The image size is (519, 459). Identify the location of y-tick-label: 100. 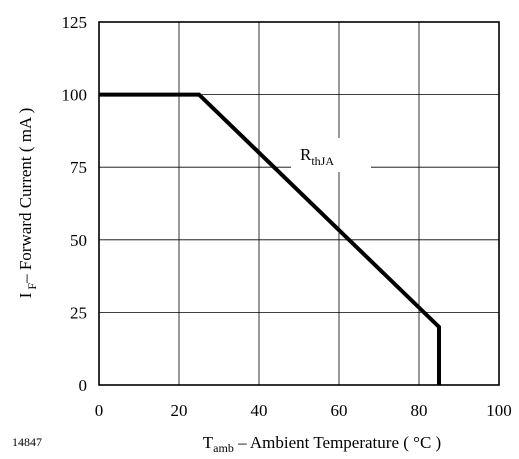
(75, 95).